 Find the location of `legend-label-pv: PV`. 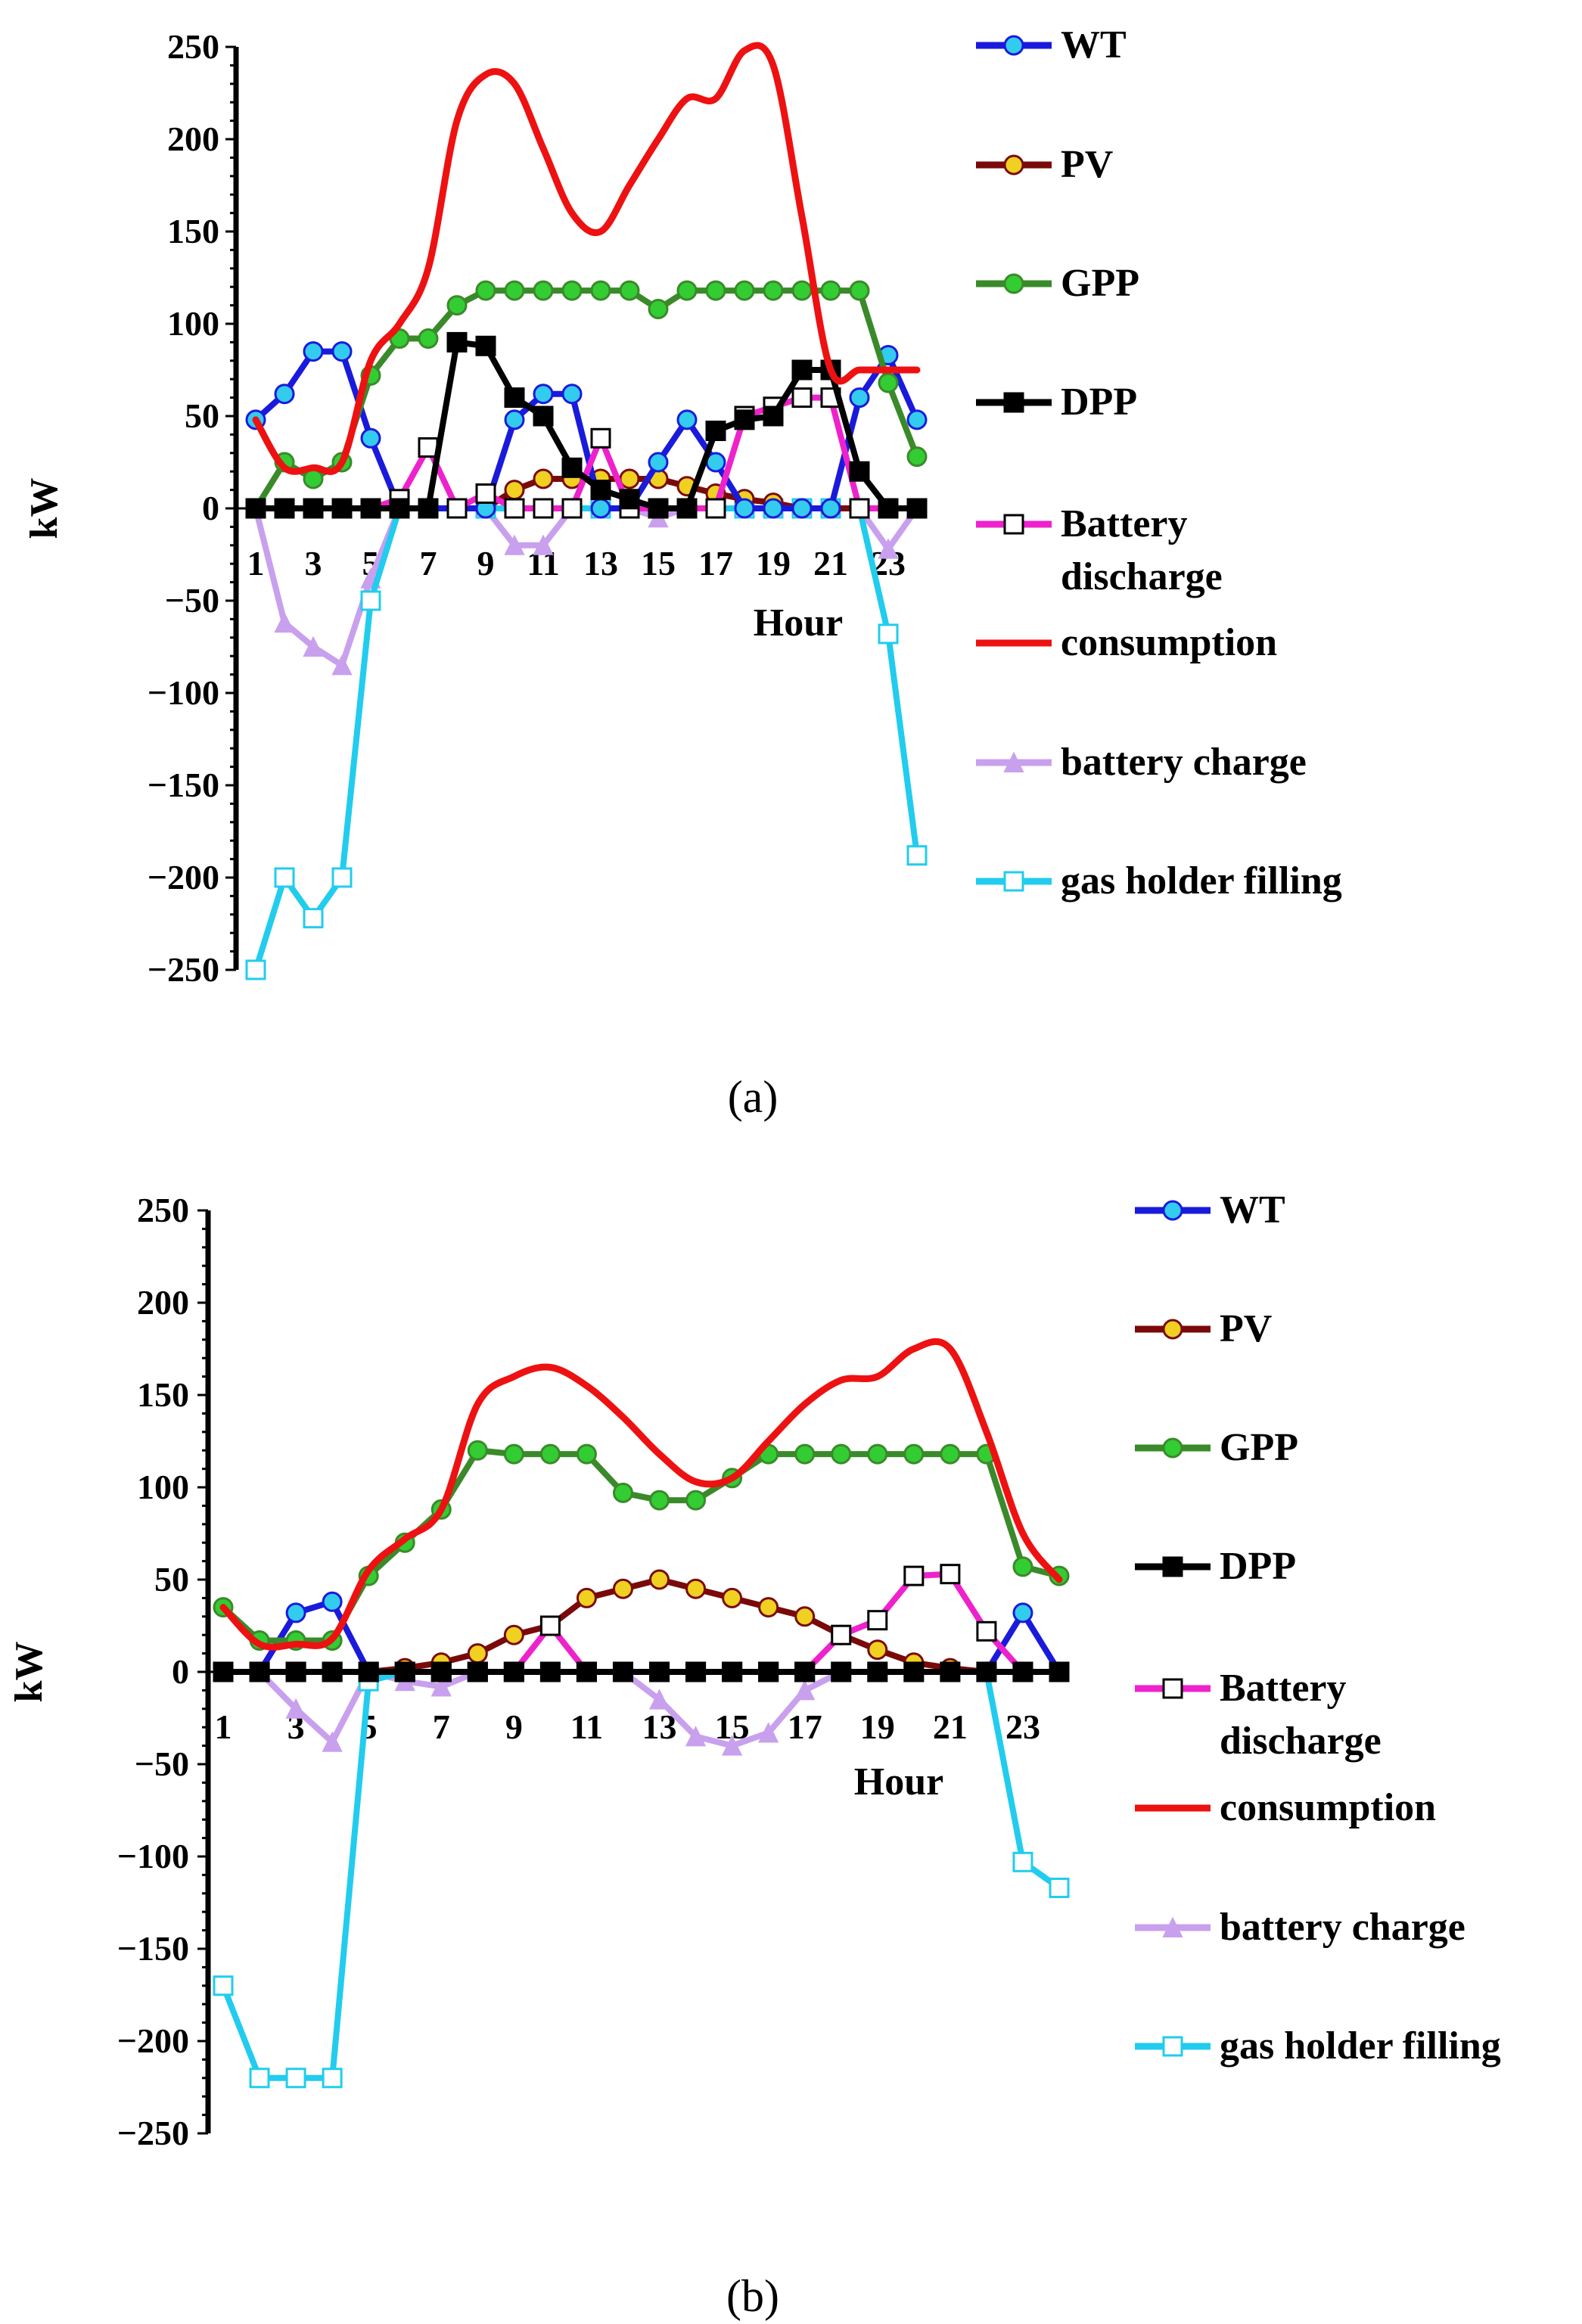

legend-label-pv: PV is located at coordinates (1087, 164).